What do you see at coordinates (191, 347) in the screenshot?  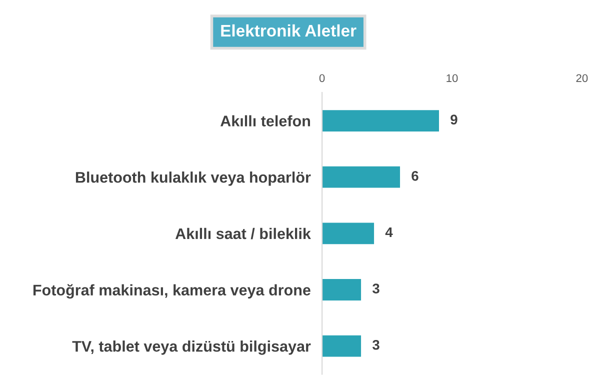 I see `y-tick-label: TV, tablet veya dizüstü bilgisayar` at bounding box center [191, 347].